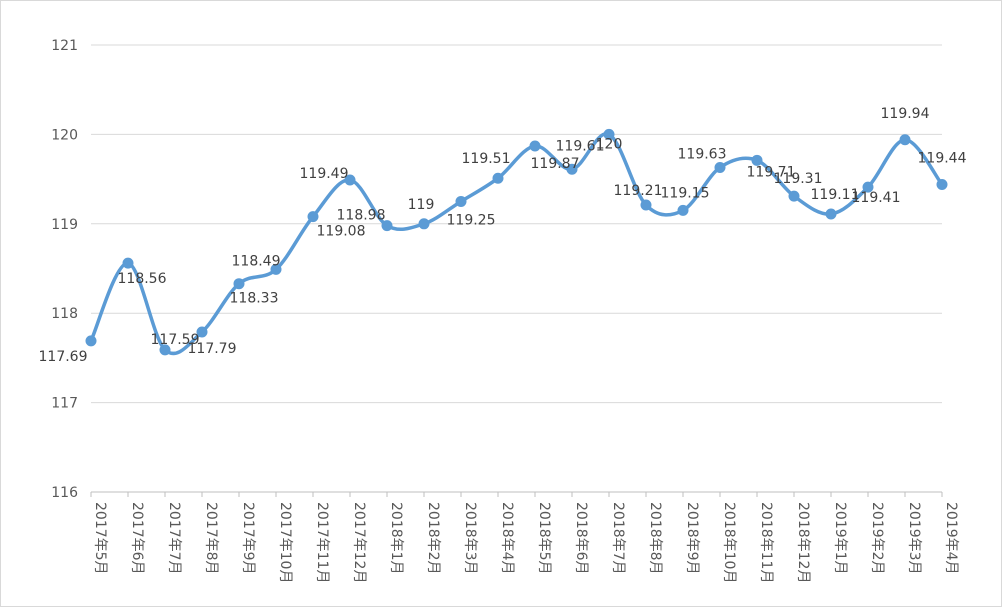 This screenshot has width=1004, height=609. Describe the element at coordinates (64, 314) in the screenshot. I see `y-tick-label: 118` at that location.